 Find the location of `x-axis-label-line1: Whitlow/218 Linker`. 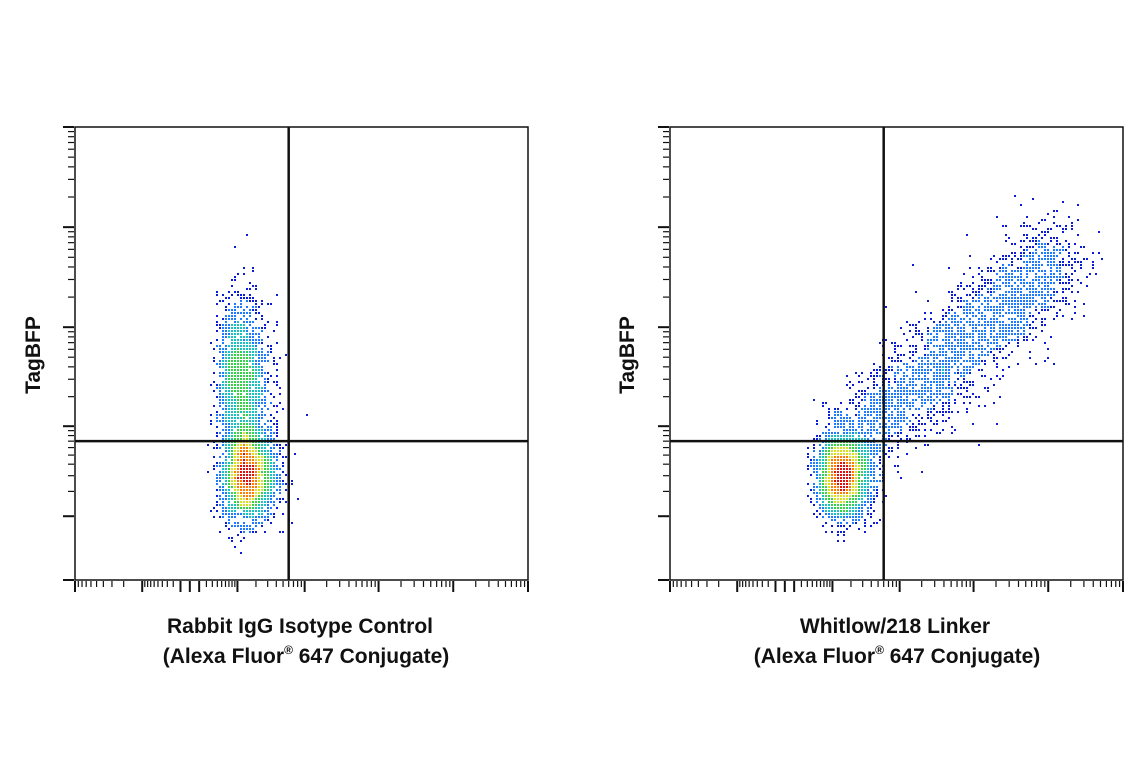

x-axis-label-line1: Whitlow/218 Linker is located at coordinates (895, 626).